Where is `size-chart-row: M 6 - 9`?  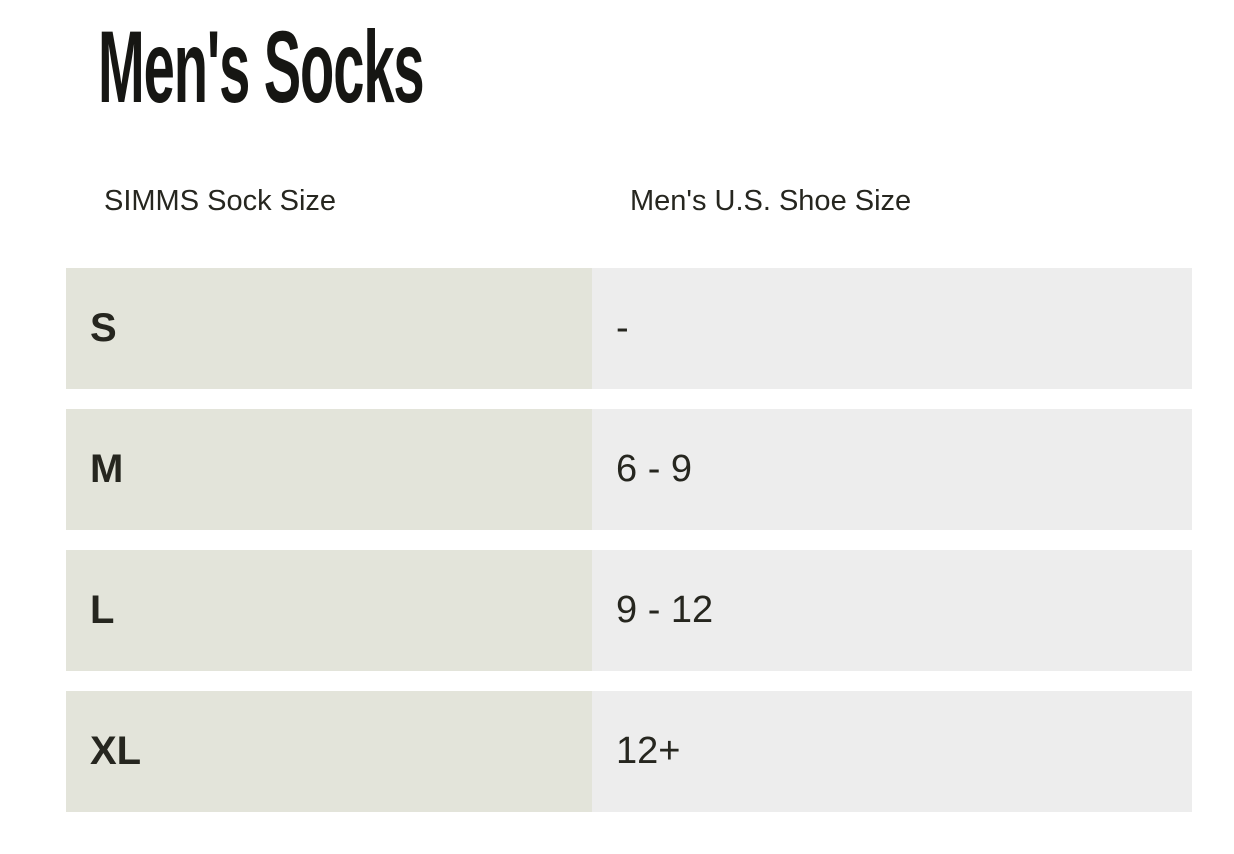 size-chart-row: M 6 - 9 is located at coordinates (629, 469).